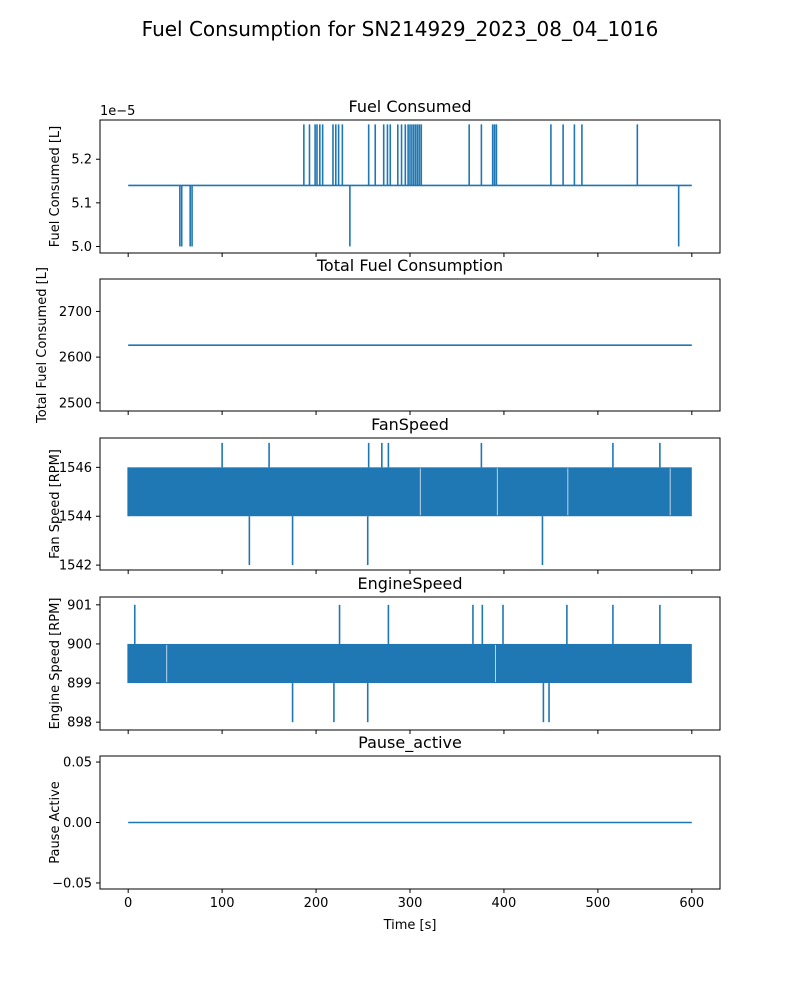  What do you see at coordinates (316, 903) in the screenshot?
I see `x-tick-label: 200` at bounding box center [316, 903].